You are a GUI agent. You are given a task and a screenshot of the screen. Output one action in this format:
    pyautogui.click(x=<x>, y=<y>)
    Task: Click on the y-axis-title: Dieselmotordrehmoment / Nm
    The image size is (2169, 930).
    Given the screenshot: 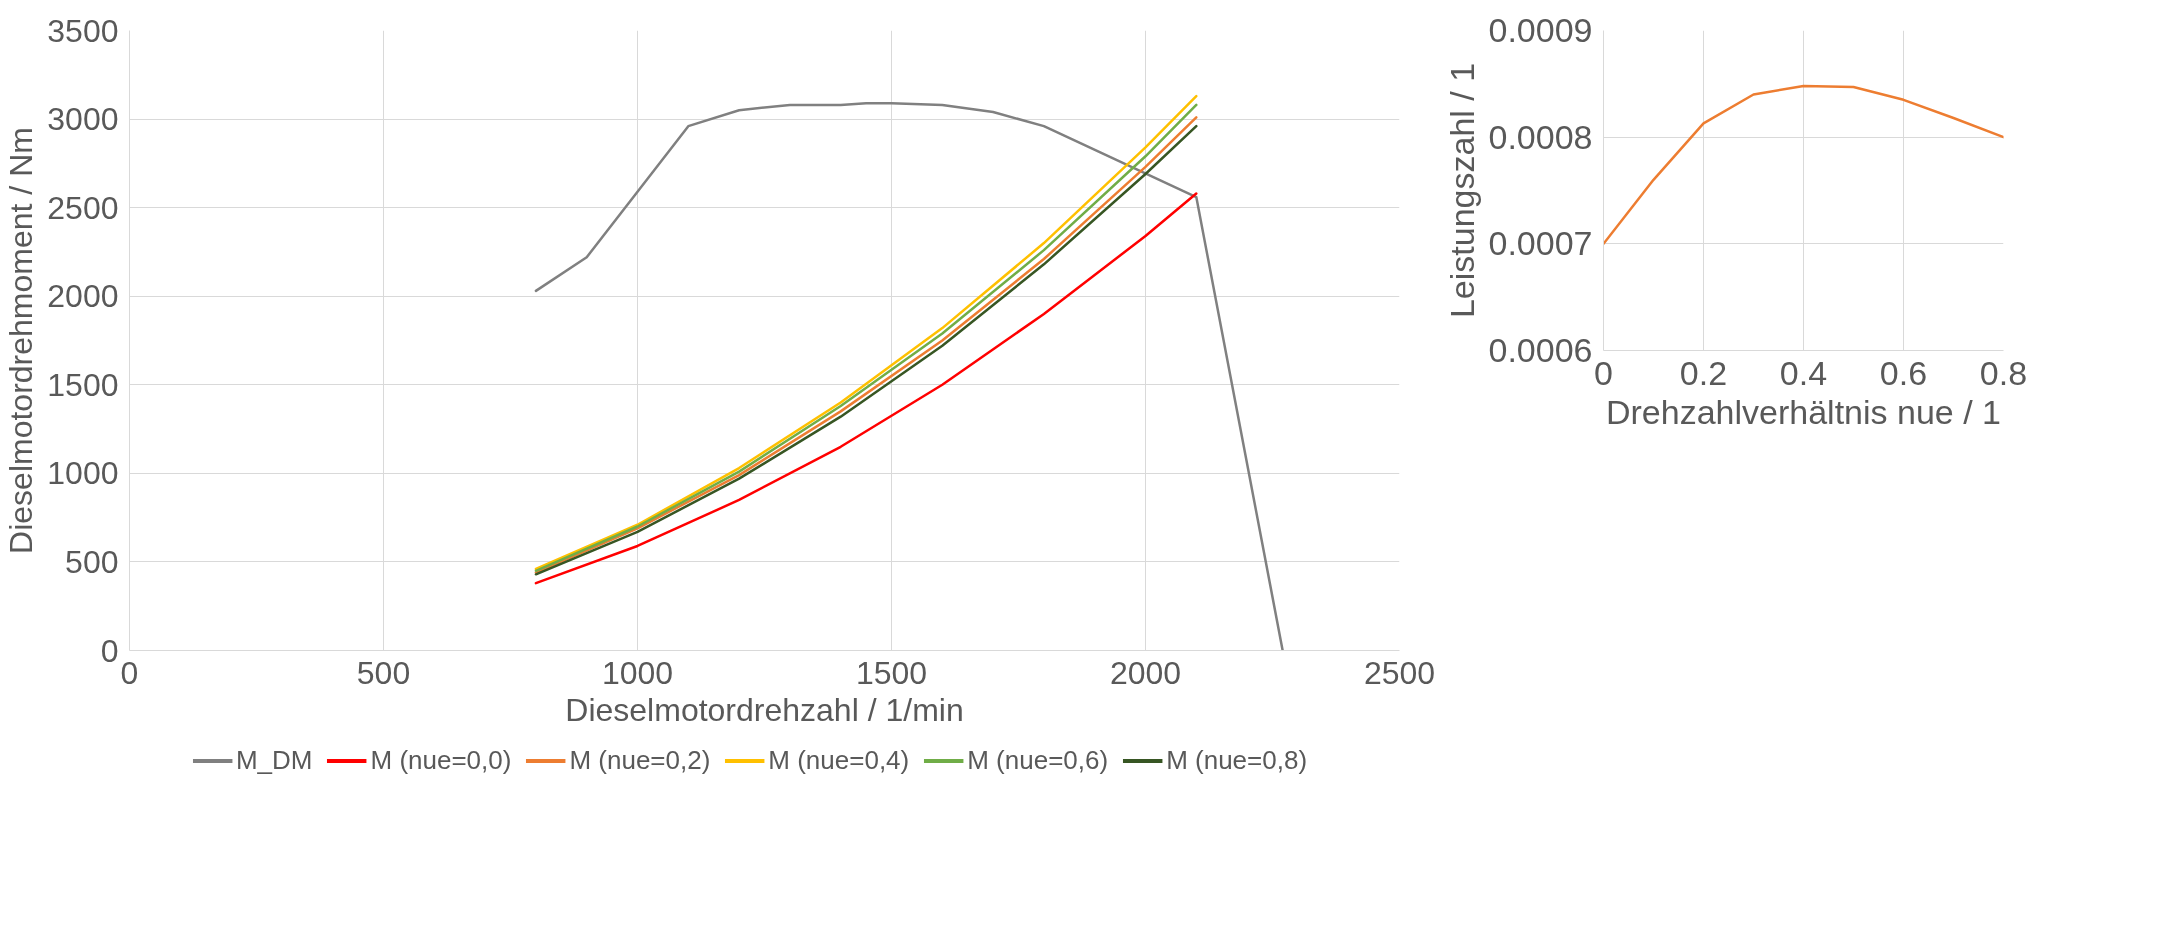 What is the action you would take?
    pyautogui.click(x=21, y=340)
    